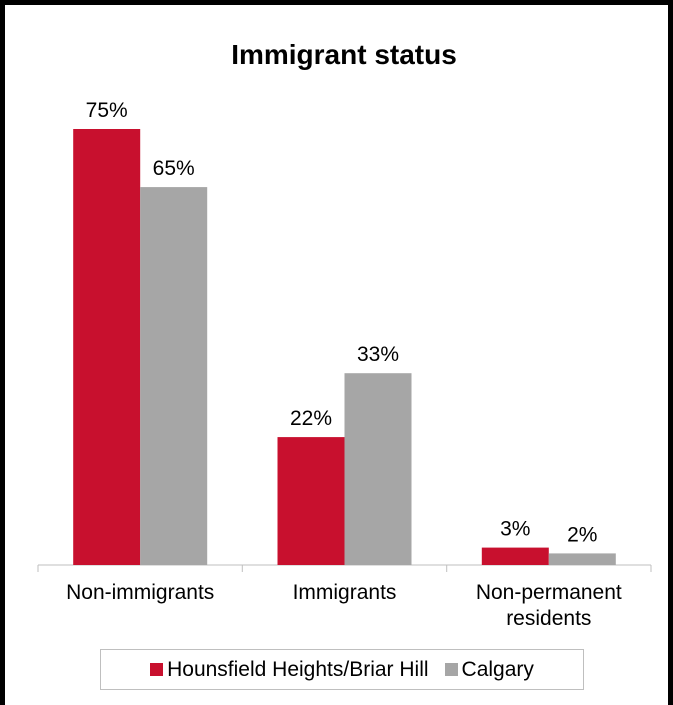 This screenshot has width=673, height=705. I want to click on legend-item-series-2: Calgary, so click(489, 669).